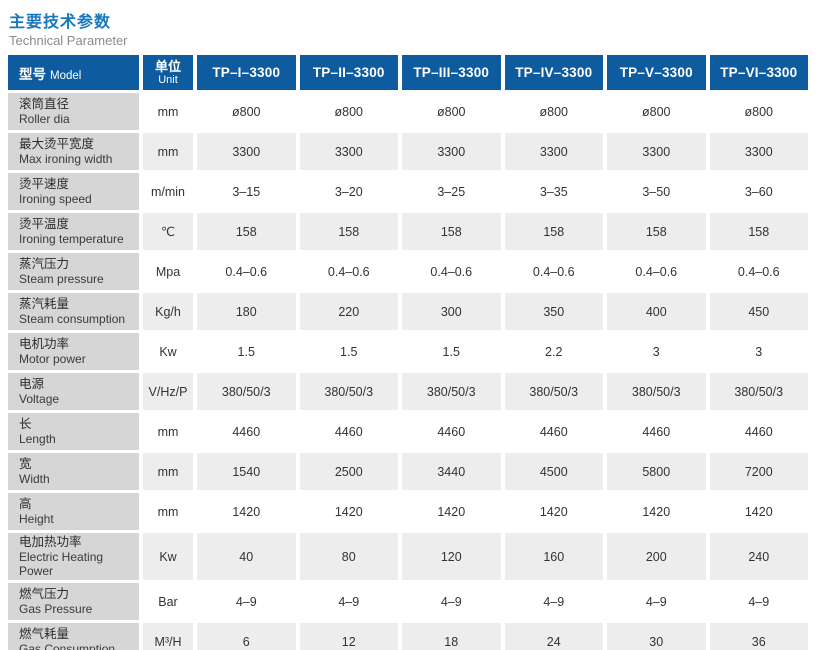 This screenshot has width=819, height=650. What do you see at coordinates (248, 313) in the screenshot?
I see `value-cell: 180` at bounding box center [248, 313].